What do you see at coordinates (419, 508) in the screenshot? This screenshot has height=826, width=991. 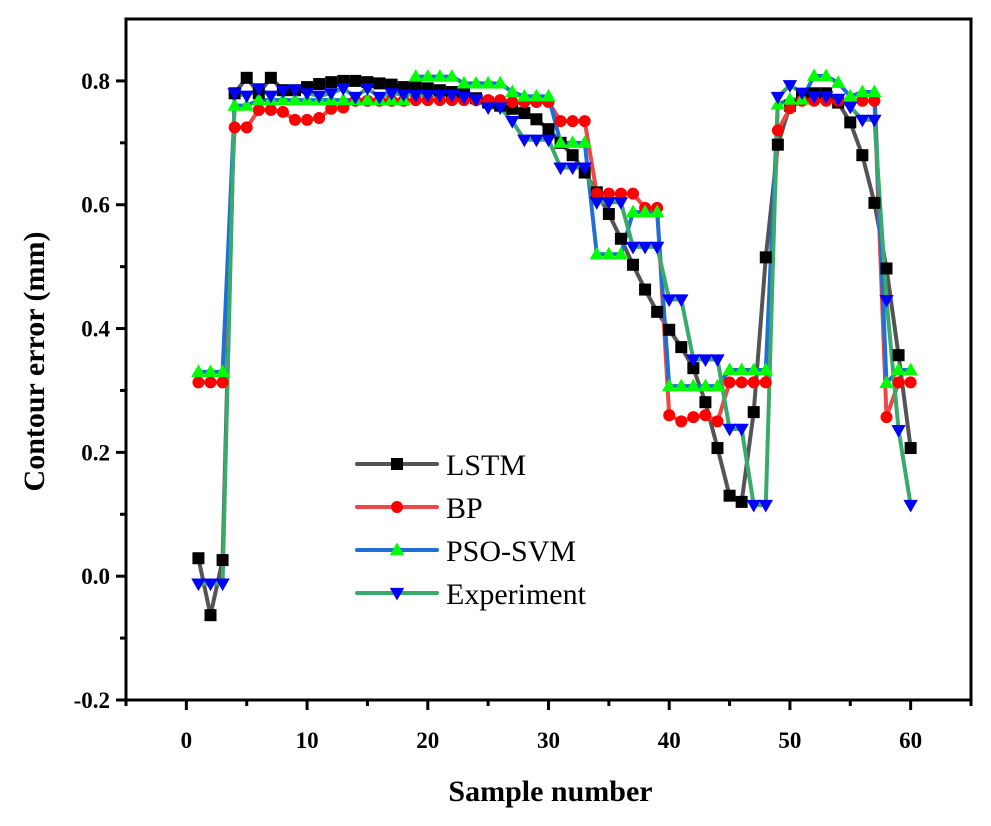 I see `legend-item-bp: BP` at bounding box center [419, 508].